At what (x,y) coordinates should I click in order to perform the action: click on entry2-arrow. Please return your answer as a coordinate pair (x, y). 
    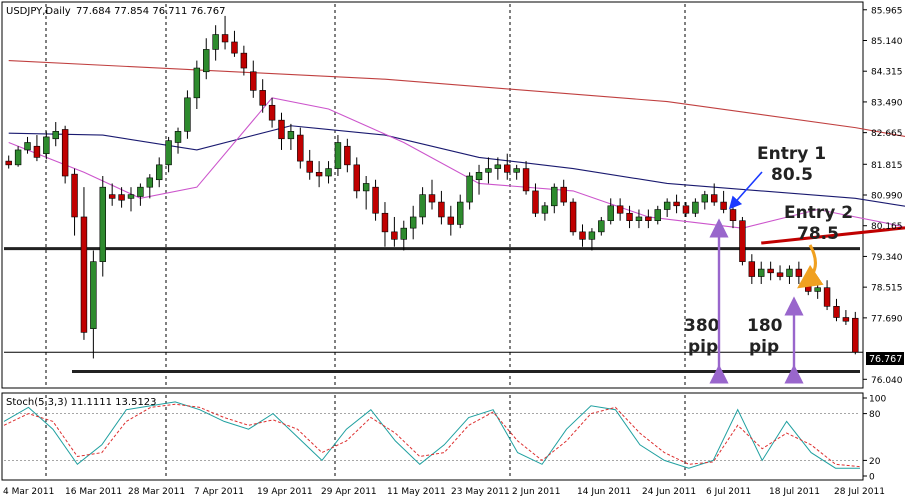
    Looking at the image, I should click on (810, 266).